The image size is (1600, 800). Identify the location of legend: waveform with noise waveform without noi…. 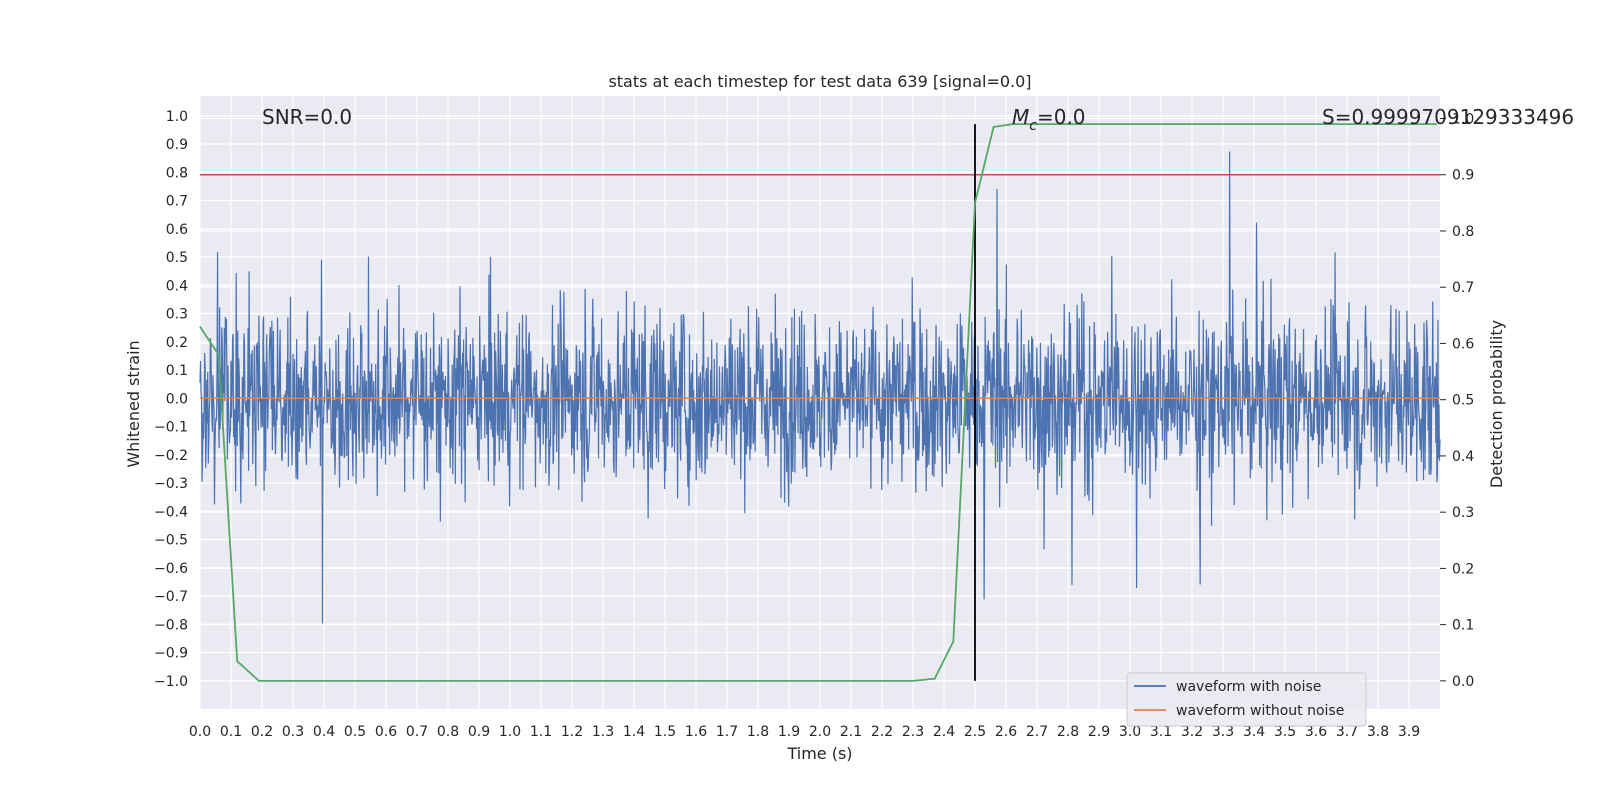
(1246, 699).